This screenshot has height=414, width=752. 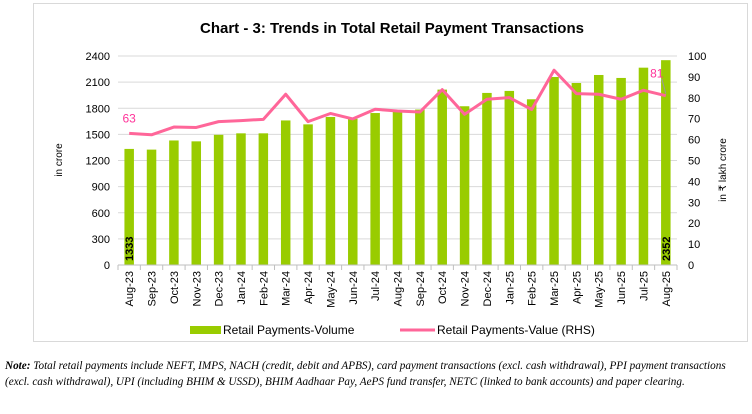 What do you see at coordinates (443, 287) in the screenshot?
I see `x-tick-label: Oct-24` at bounding box center [443, 287].